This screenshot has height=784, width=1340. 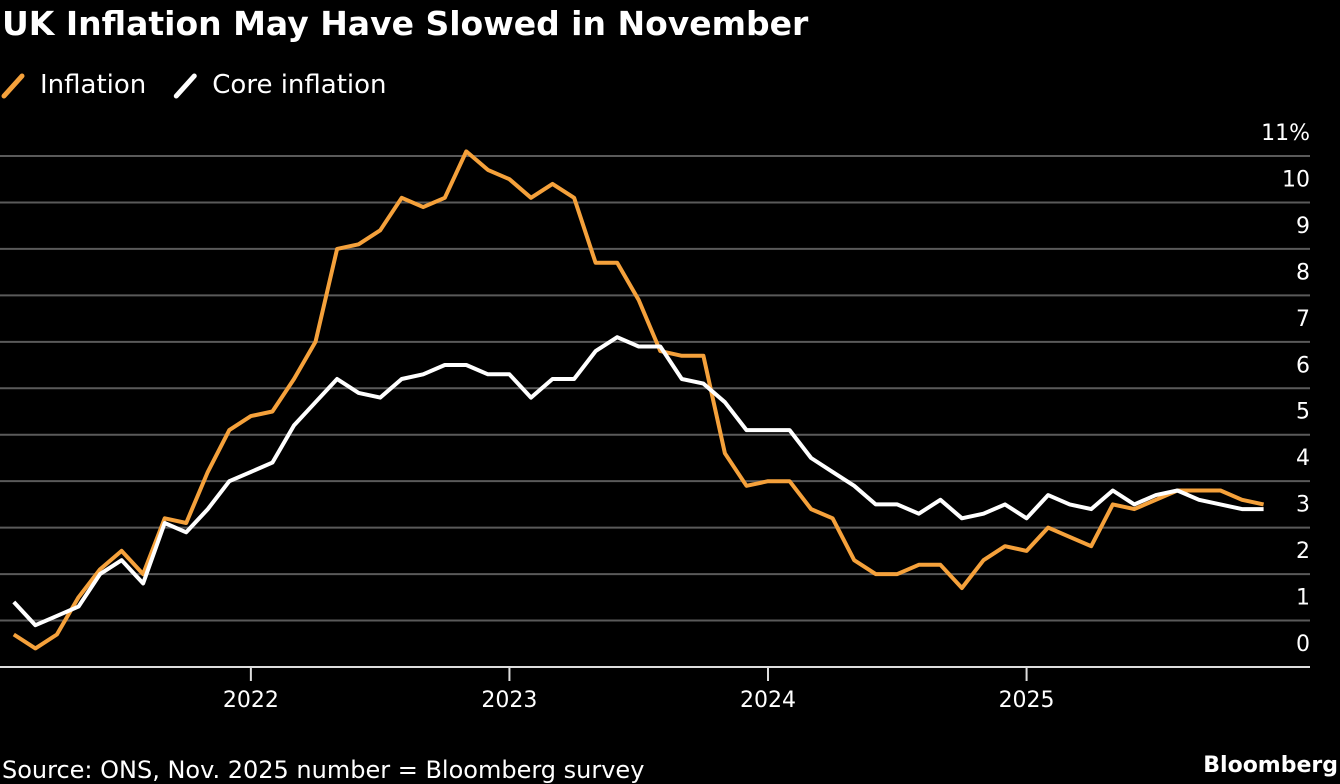 What do you see at coordinates (1303, 598) in the screenshot?
I see `y-tick-label: 1` at bounding box center [1303, 598].